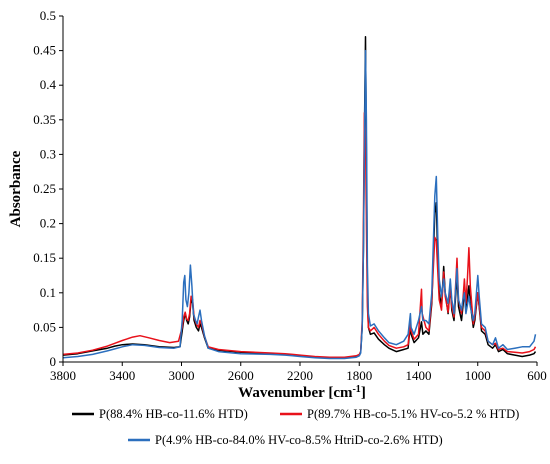 The width and height of the screenshot is (550, 464). I want to click on y-tick-label: 0.45, so click(44, 50).